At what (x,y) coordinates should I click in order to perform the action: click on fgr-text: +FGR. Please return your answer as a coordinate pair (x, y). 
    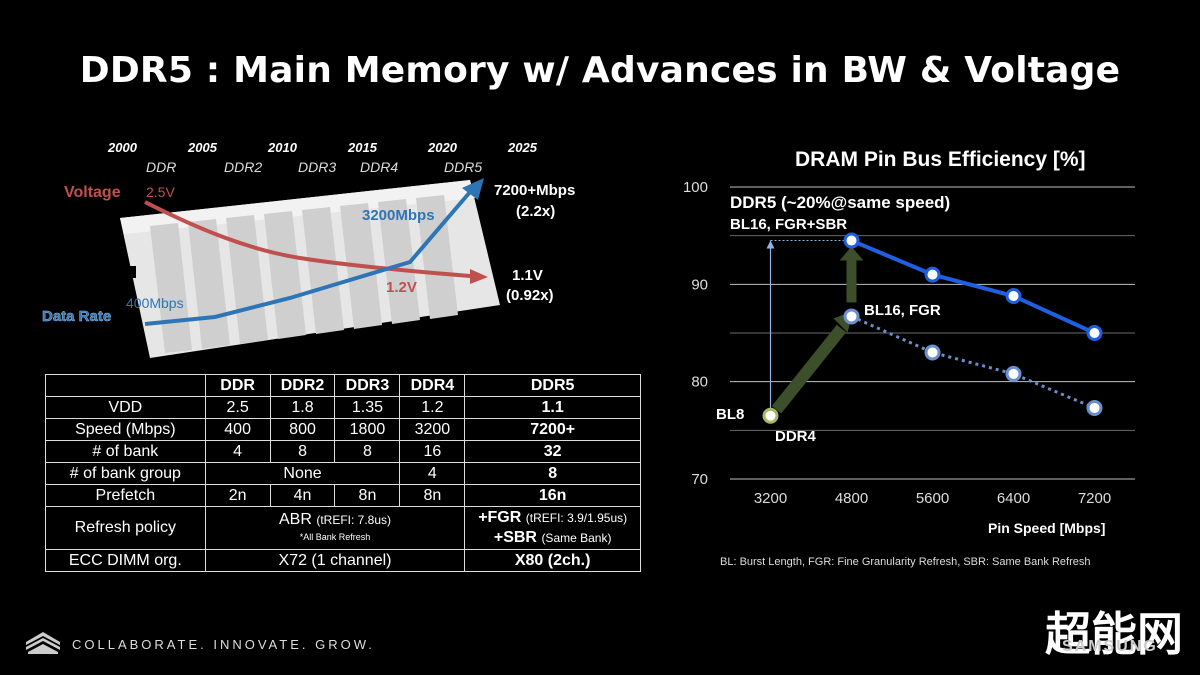
    Looking at the image, I should click on (500, 517).